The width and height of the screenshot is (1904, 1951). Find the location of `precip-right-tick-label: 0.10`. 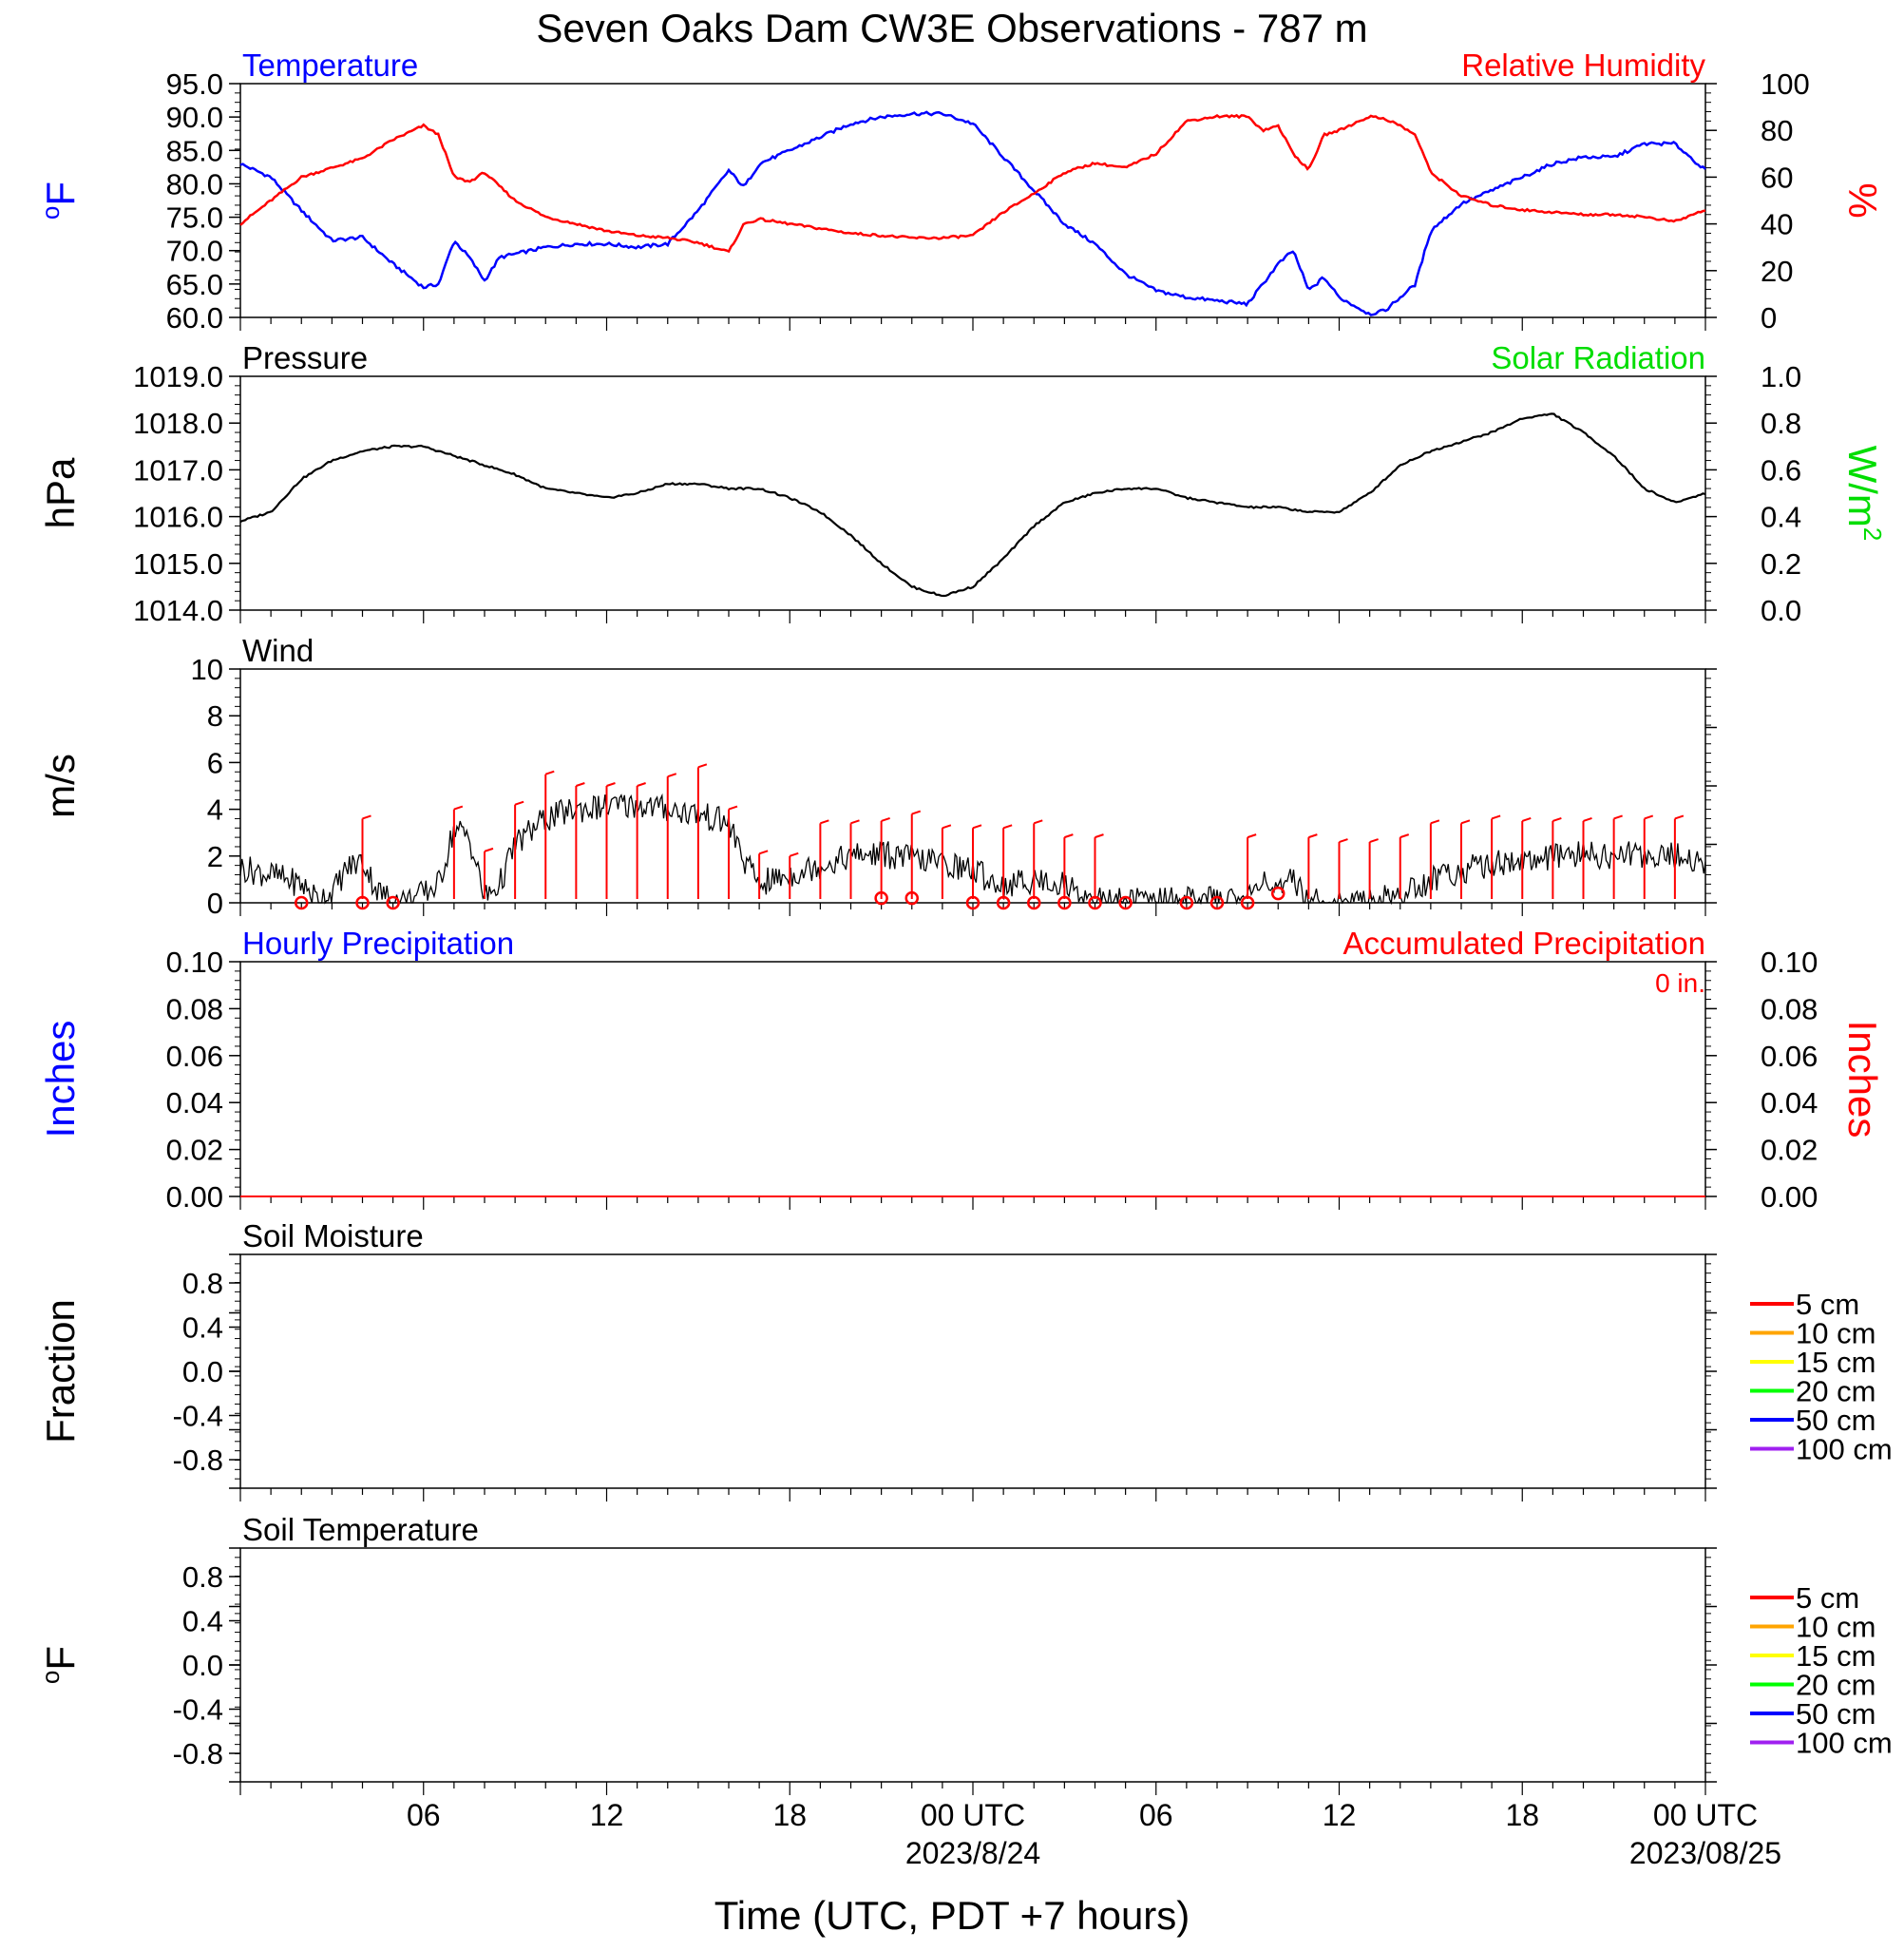

precip-right-tick-label: 0.10 is located at coordinates (1790, 962).